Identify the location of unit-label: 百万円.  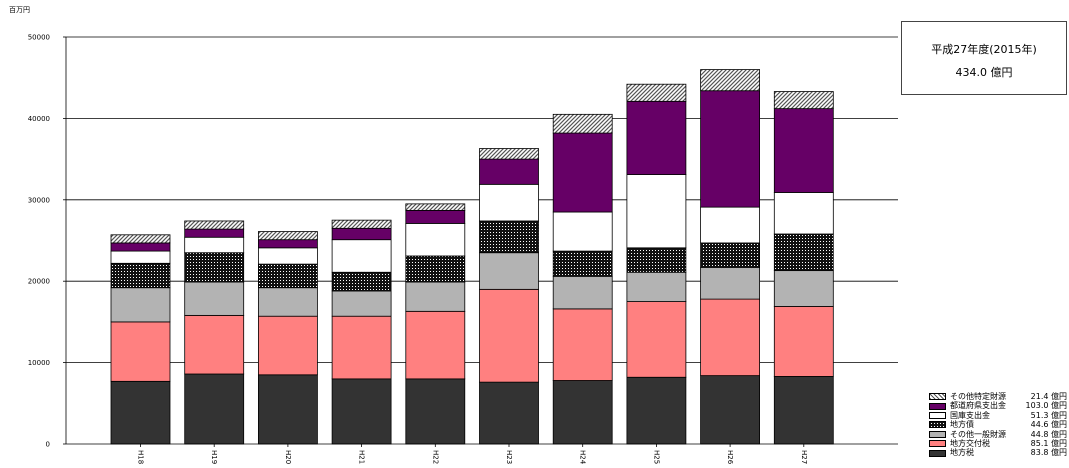
(19, 10).